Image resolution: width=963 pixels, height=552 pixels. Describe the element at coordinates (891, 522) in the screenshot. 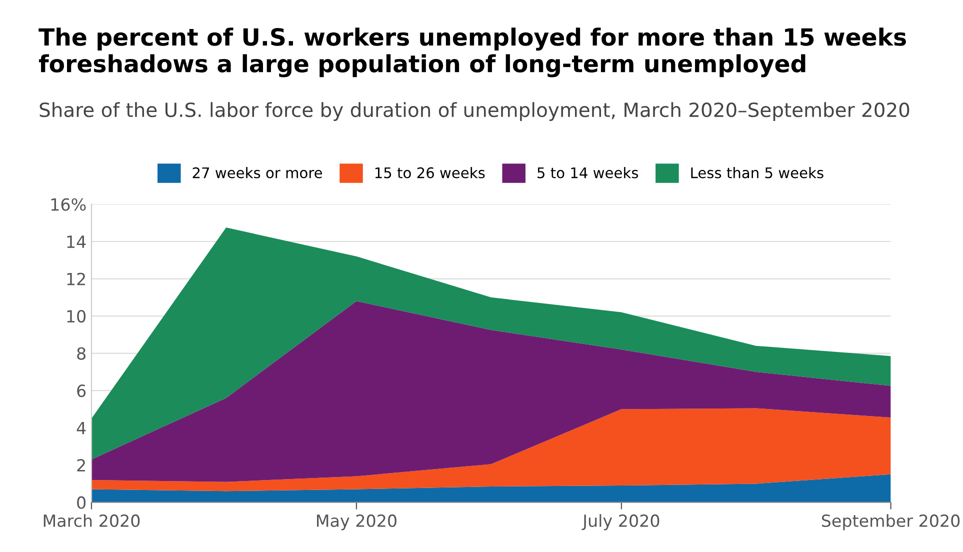

I see `x-tick-label: September 2020` at that location.